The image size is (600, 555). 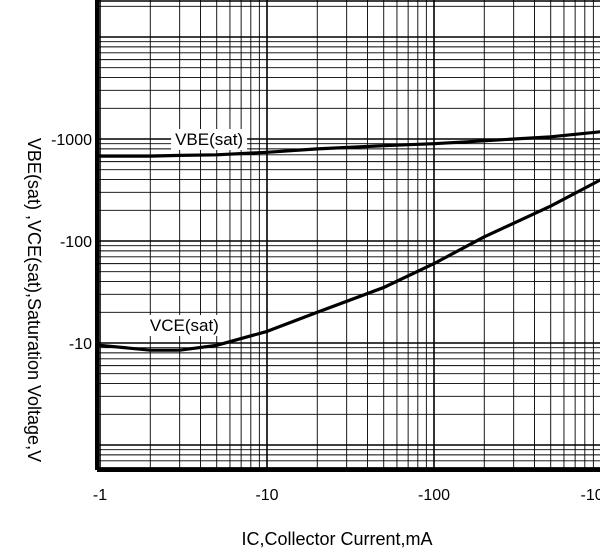 I want to click on x-tick-label: -100, so click(x=434, y=495).